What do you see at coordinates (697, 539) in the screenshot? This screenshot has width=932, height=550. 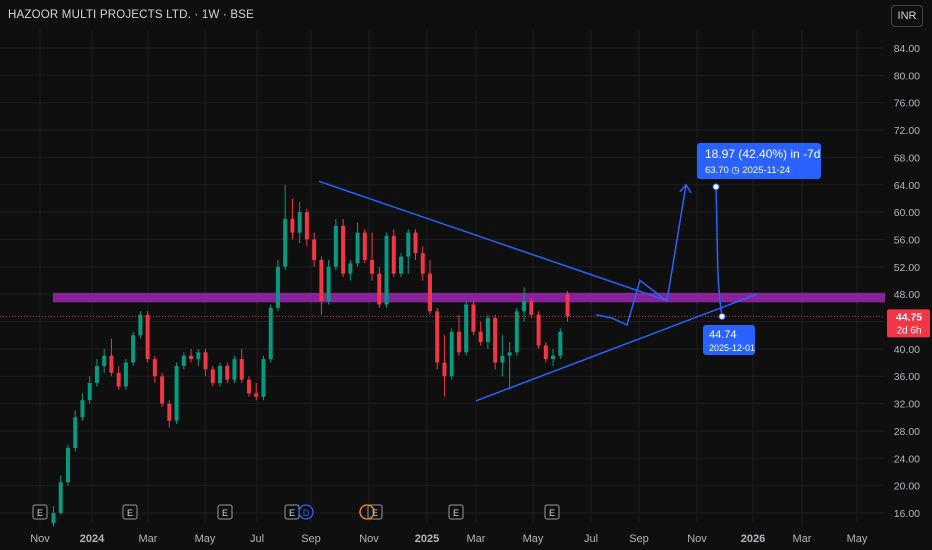 I see `time-tick-label: Nov` at bounding box center [697, 539].